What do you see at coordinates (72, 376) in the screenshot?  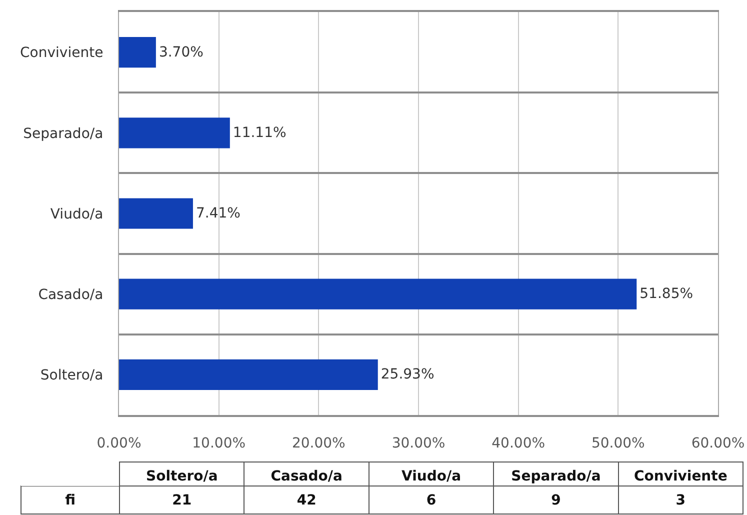 I see `y-tick-label: Soltero/a` at bounding box center [72, 376].